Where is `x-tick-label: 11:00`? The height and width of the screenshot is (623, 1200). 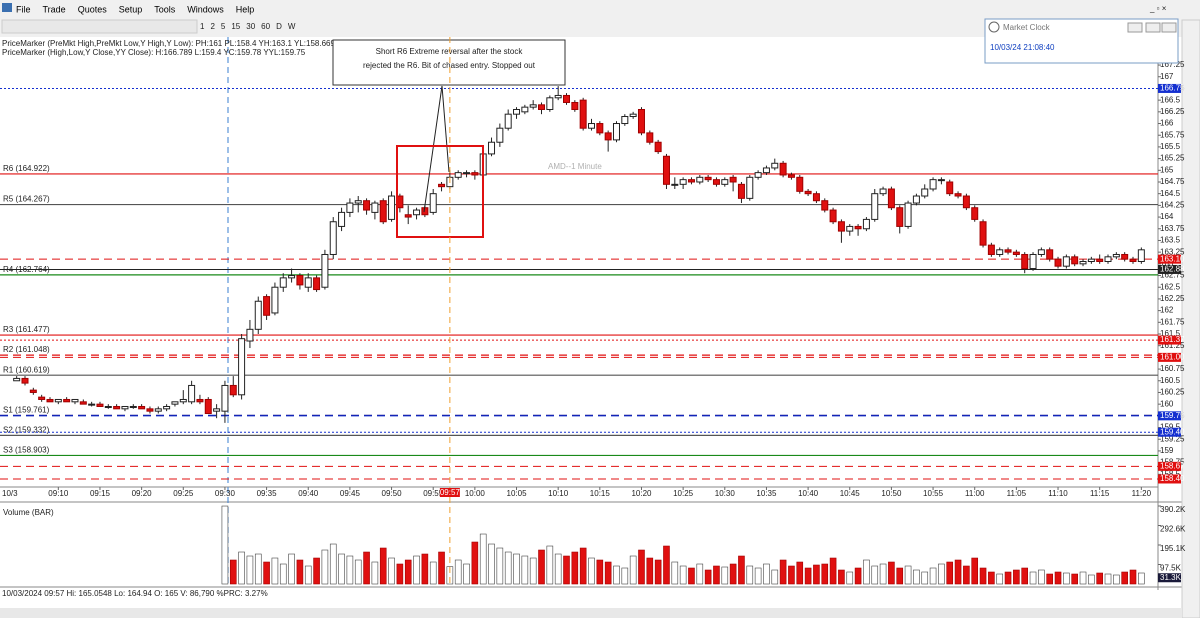 x-tick-label: 11:00 is located at coordinates (975, 493).